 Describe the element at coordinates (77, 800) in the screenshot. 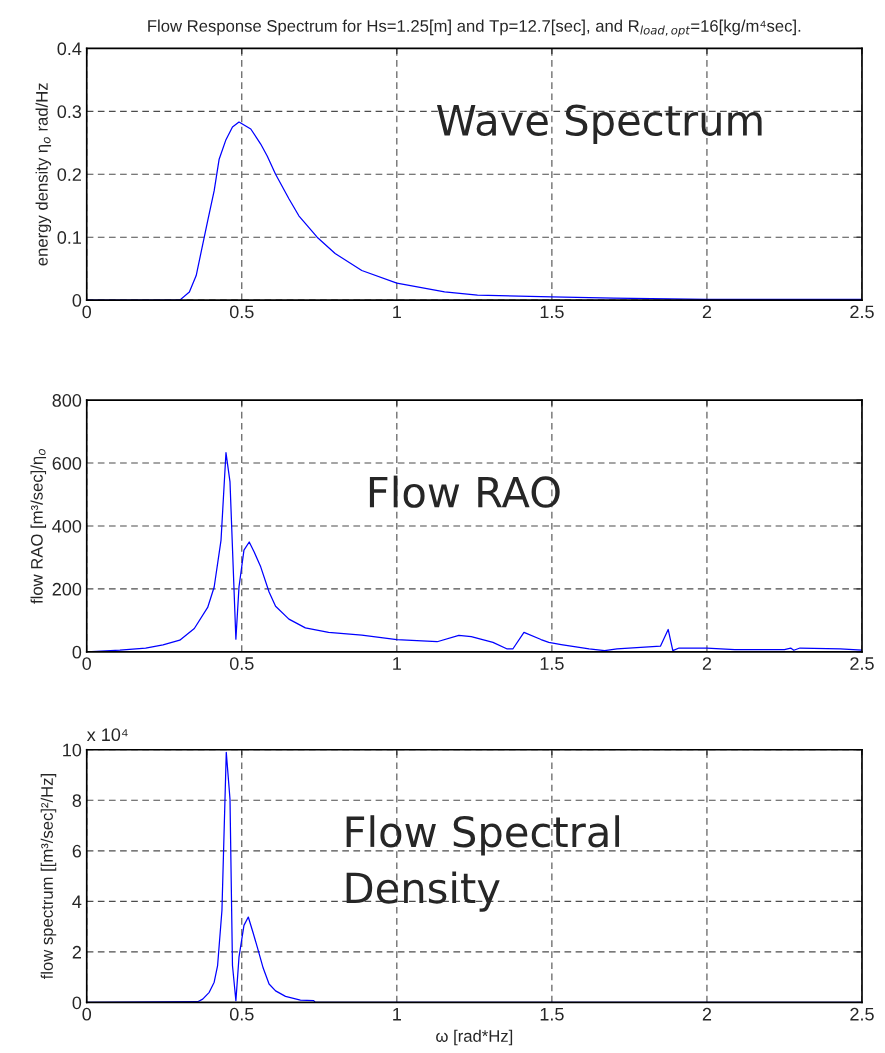

I see `y-tick-label: 8` at that location.